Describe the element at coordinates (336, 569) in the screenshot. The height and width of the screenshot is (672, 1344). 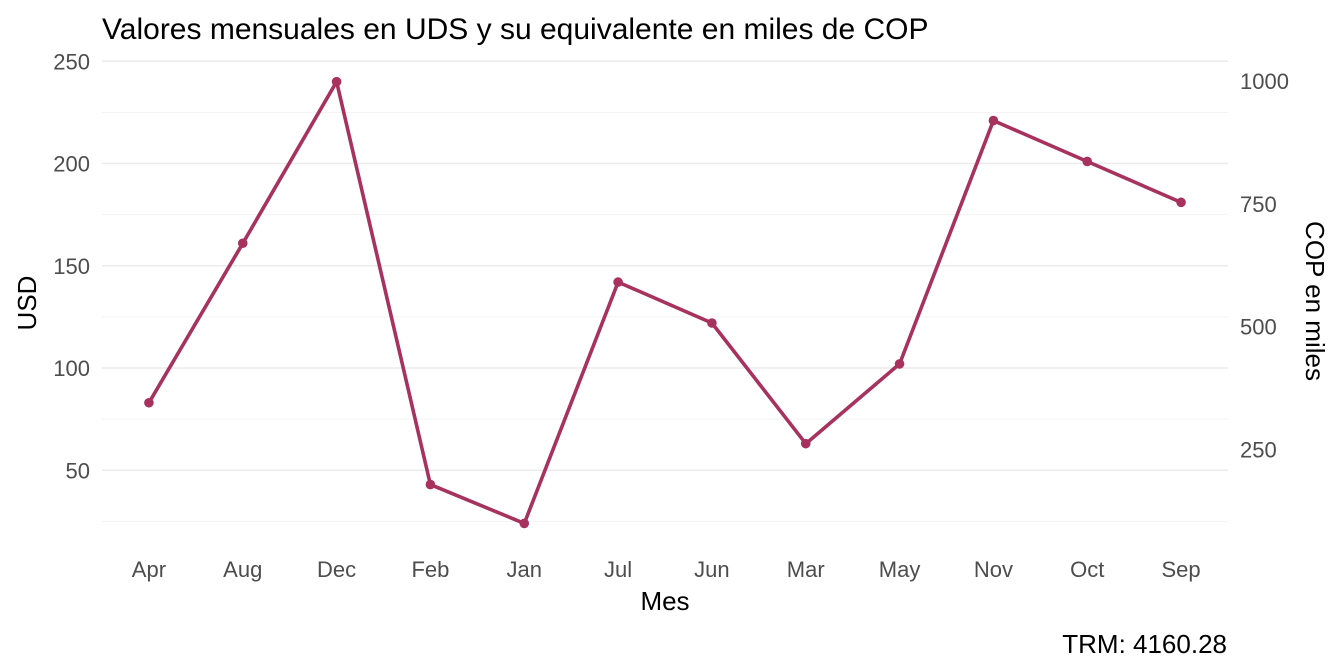
I see `x-tick-label: Dec` at that location.